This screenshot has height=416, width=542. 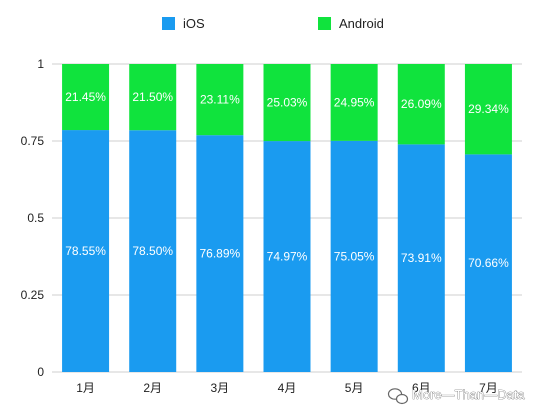 I want to click on watermark: More—Than—Data, so click(x=456, y=396).